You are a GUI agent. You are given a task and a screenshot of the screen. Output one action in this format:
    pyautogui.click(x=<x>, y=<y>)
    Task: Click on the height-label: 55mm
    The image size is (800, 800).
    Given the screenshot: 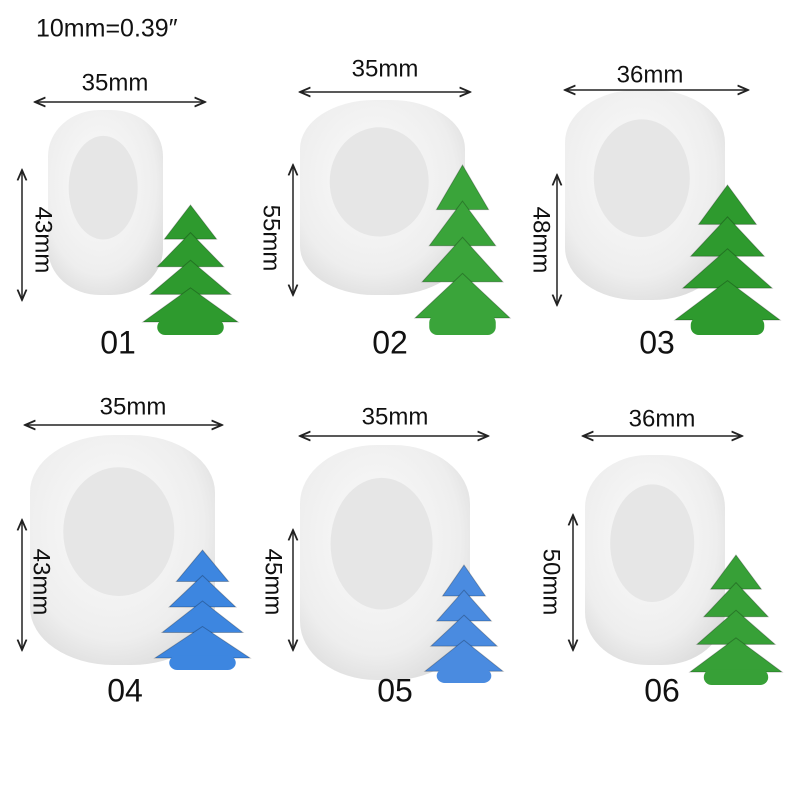 What is the action you would take?
    pyautogui.click(x=271, y=238)
    